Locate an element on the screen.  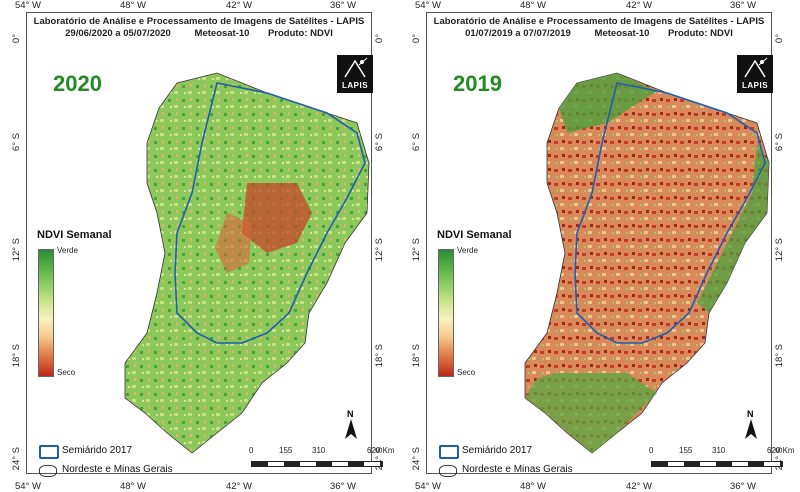
date-range: 01/07/2019 a 07/07/2019 is located at coordinates (518, 33).